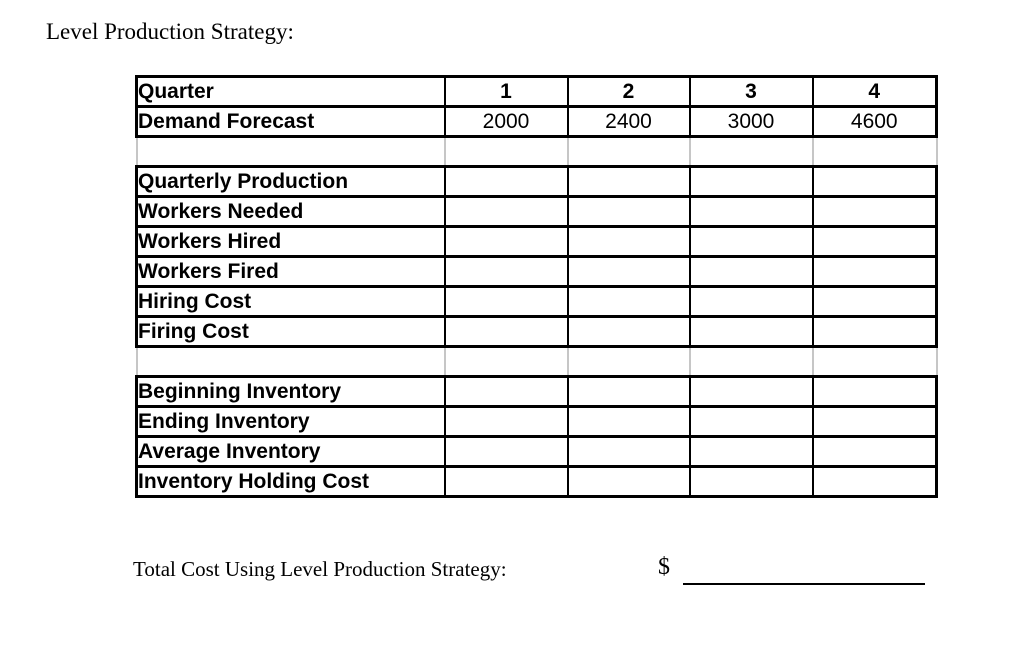 This screenshot has height=652, width=1016. I want to click on row-label-cell: Workers Needed, so click(290, 211).